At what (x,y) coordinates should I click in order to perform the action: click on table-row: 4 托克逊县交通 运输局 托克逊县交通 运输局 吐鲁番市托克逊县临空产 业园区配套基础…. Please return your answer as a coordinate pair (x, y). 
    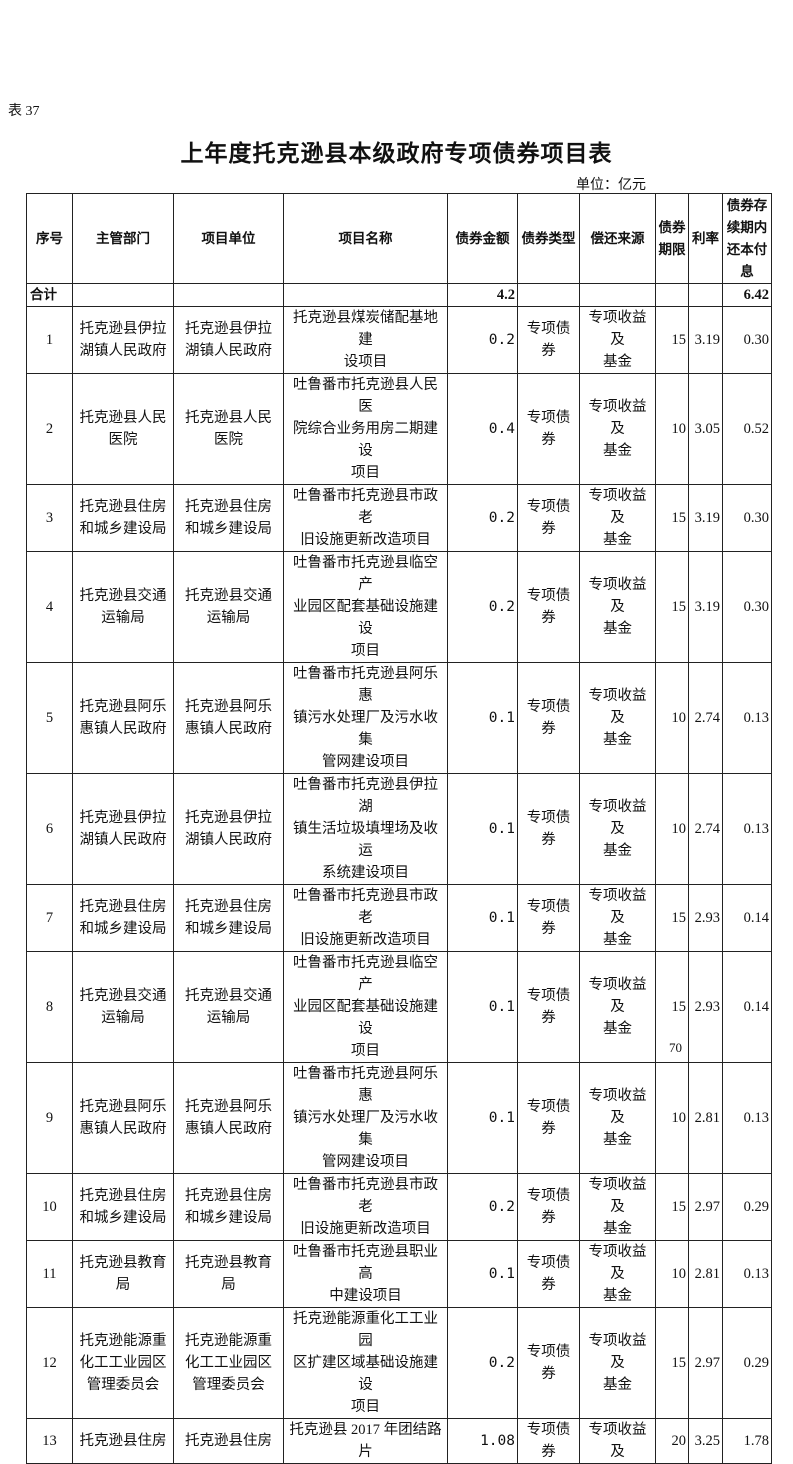
    Looking at the image, I should click on (399, 607).